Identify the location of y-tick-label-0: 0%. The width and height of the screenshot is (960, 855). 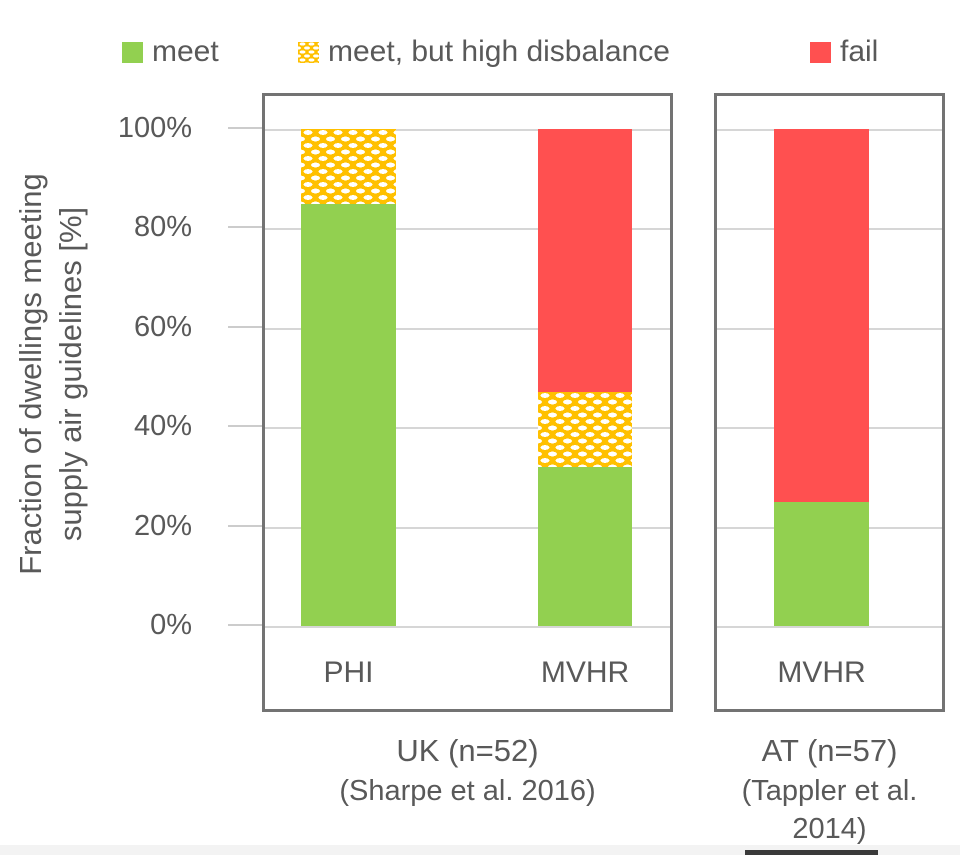
(171, 625).